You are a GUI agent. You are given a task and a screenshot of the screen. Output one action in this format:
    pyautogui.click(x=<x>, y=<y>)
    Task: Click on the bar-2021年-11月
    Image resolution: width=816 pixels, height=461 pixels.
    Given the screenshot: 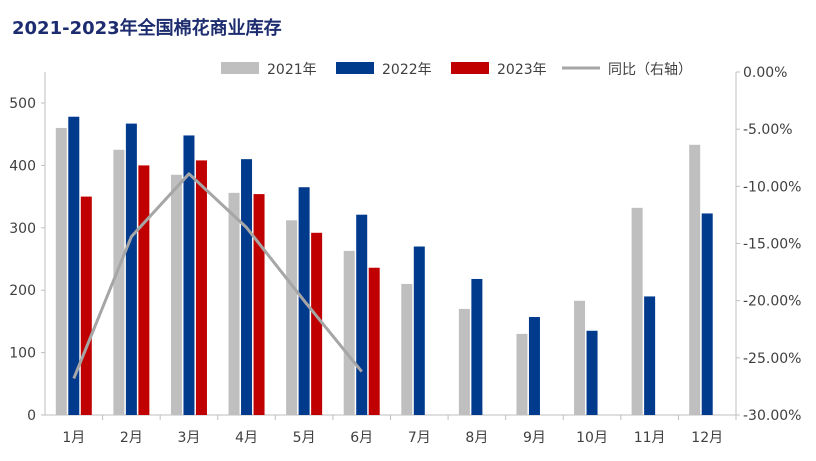 What is the action you would take?
    pyautogui.click(x=637, y=311)
    